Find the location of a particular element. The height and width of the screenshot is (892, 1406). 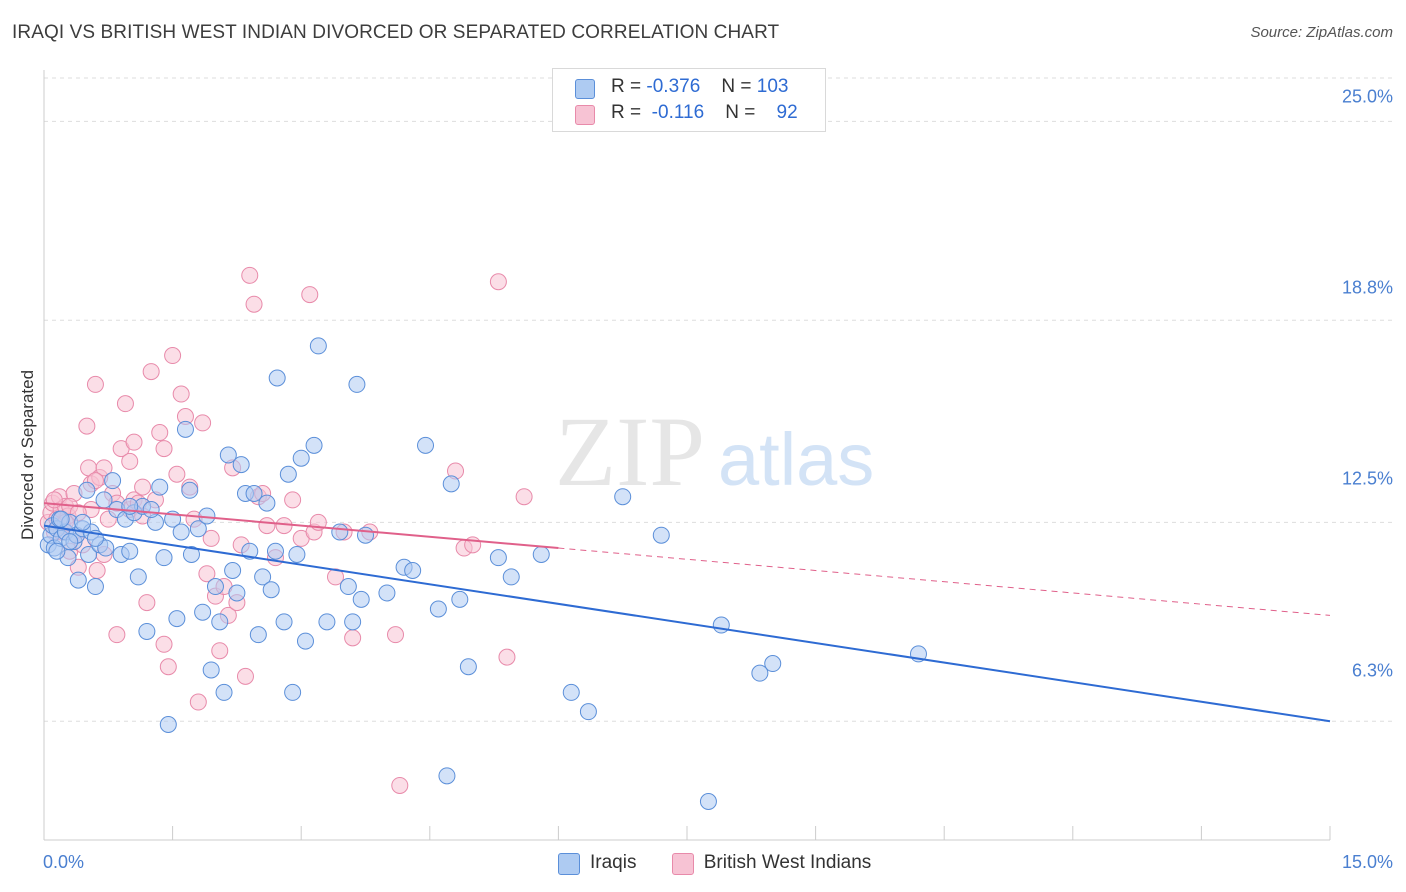

legend-item-bwi: British West Indians is located at coordinates (771, 863).